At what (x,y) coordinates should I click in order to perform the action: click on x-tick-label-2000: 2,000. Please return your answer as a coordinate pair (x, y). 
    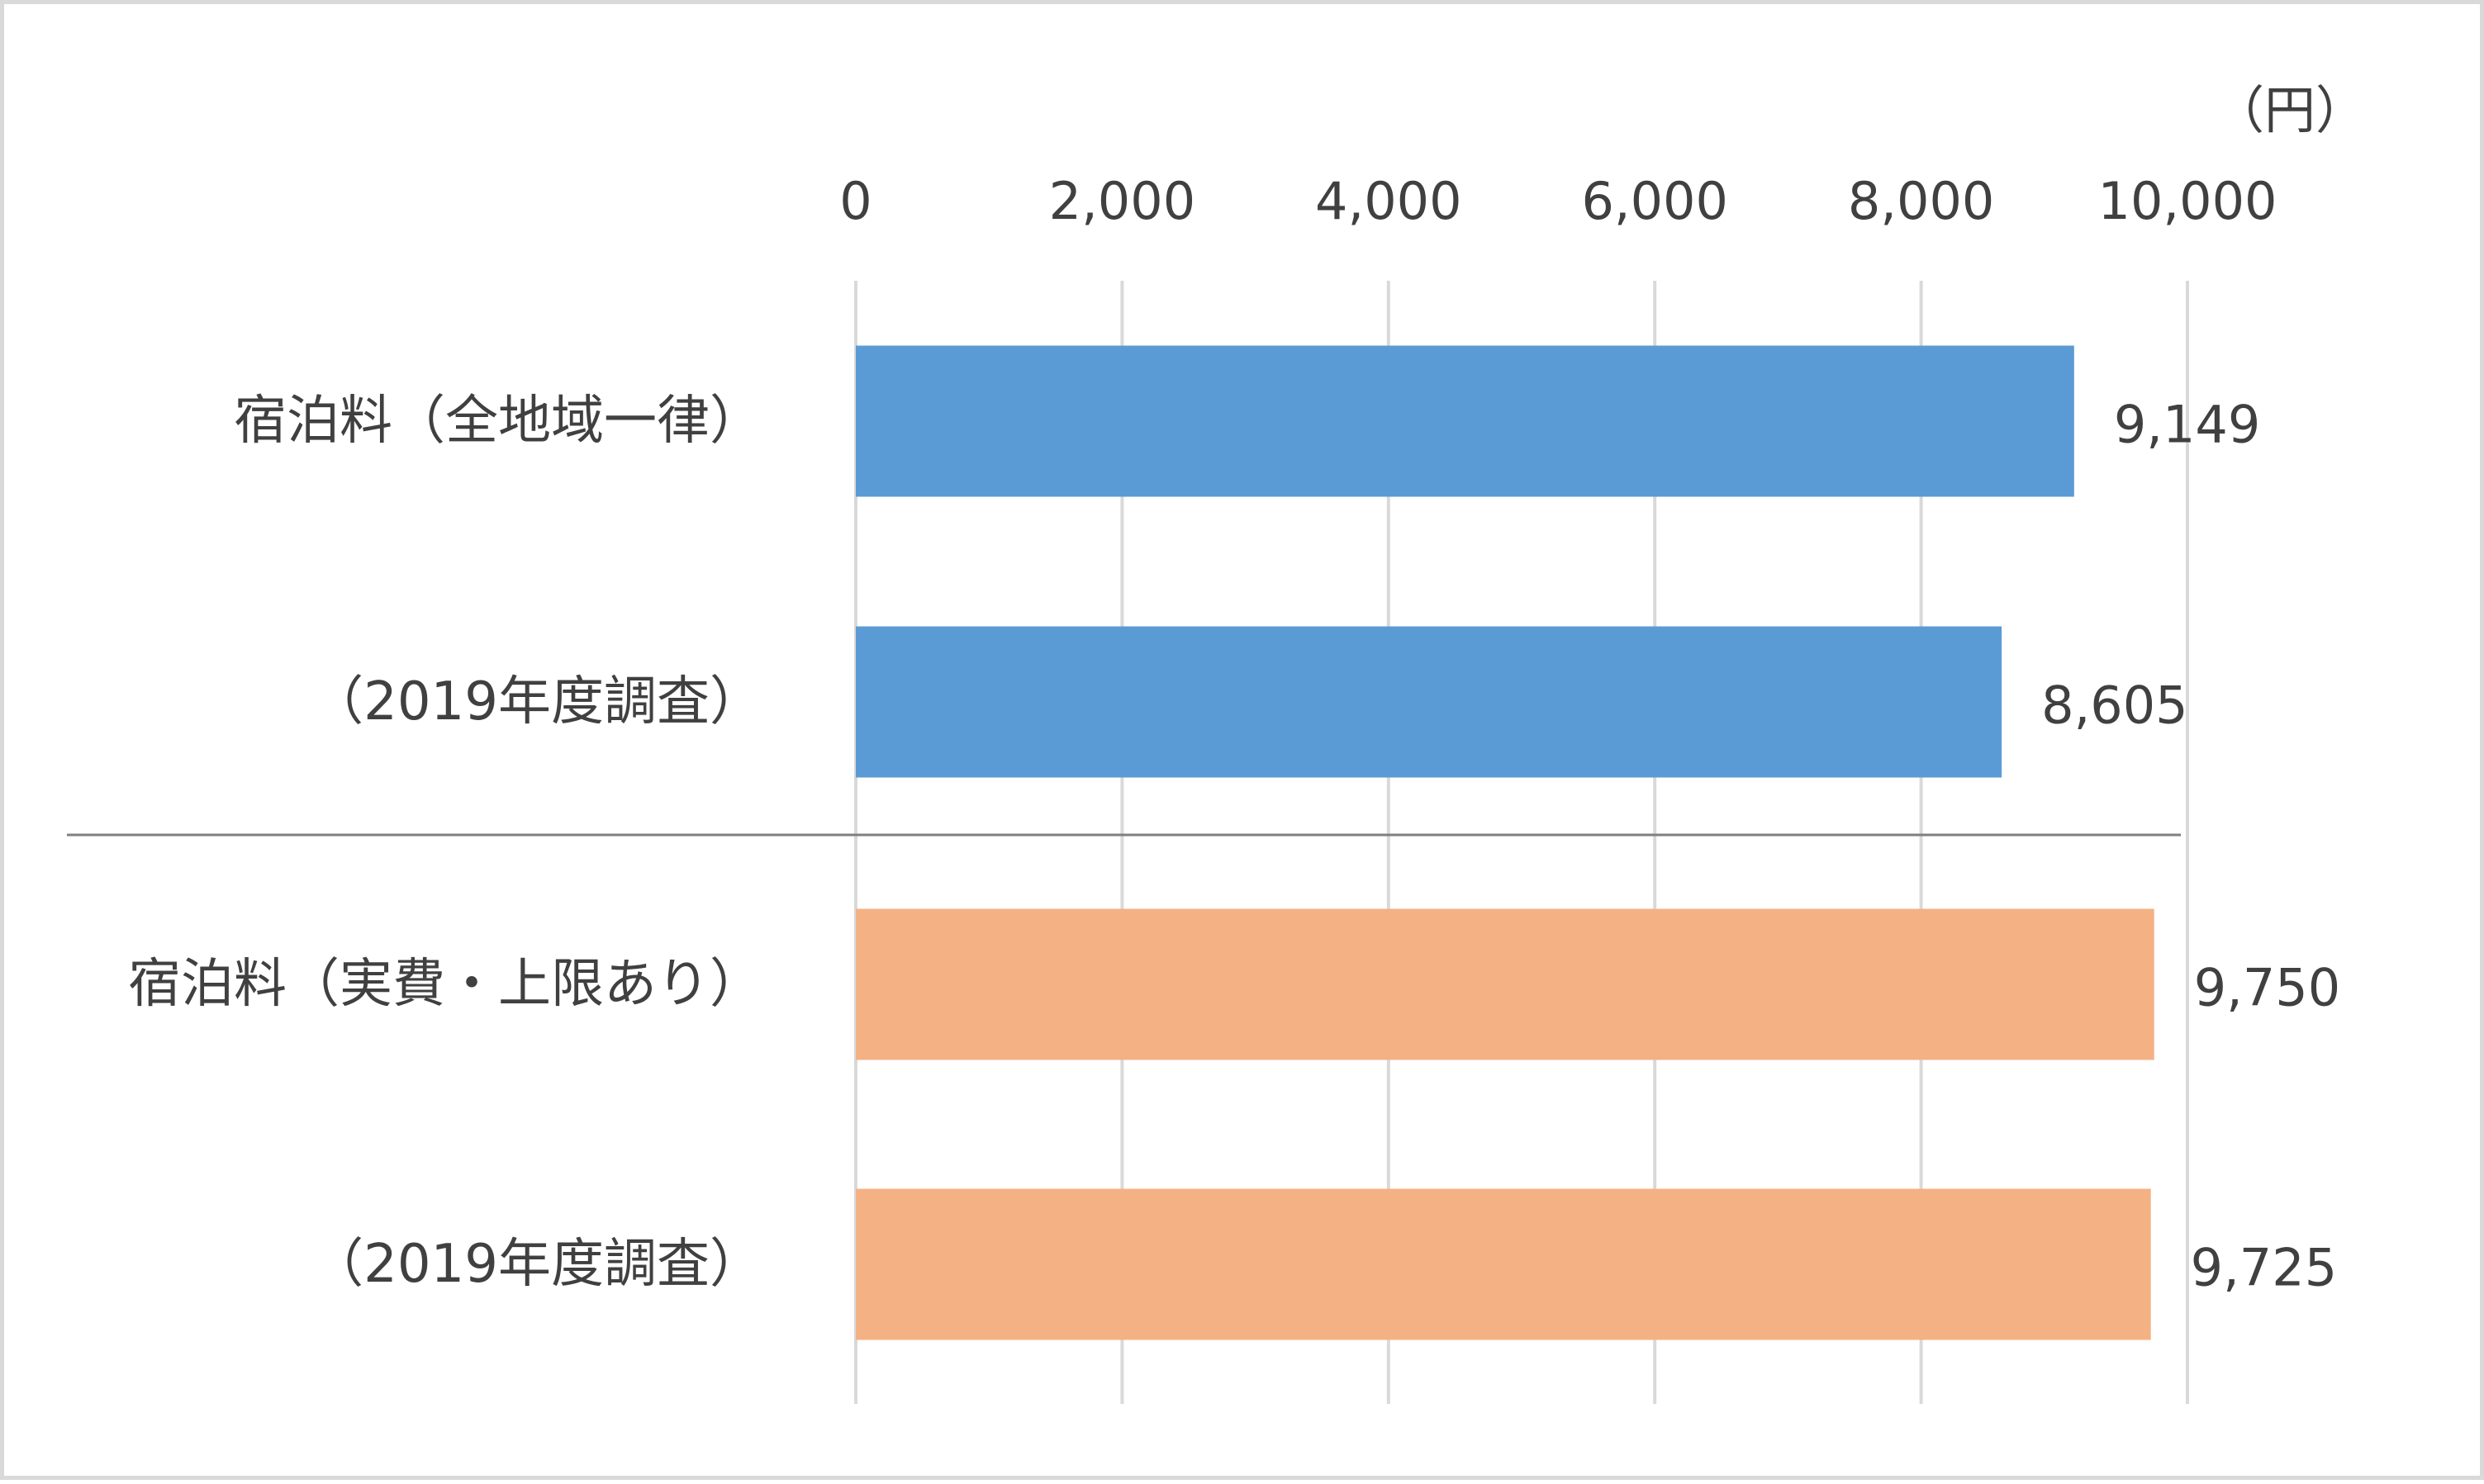
    Looking at the image, I should click on (1123, 201).